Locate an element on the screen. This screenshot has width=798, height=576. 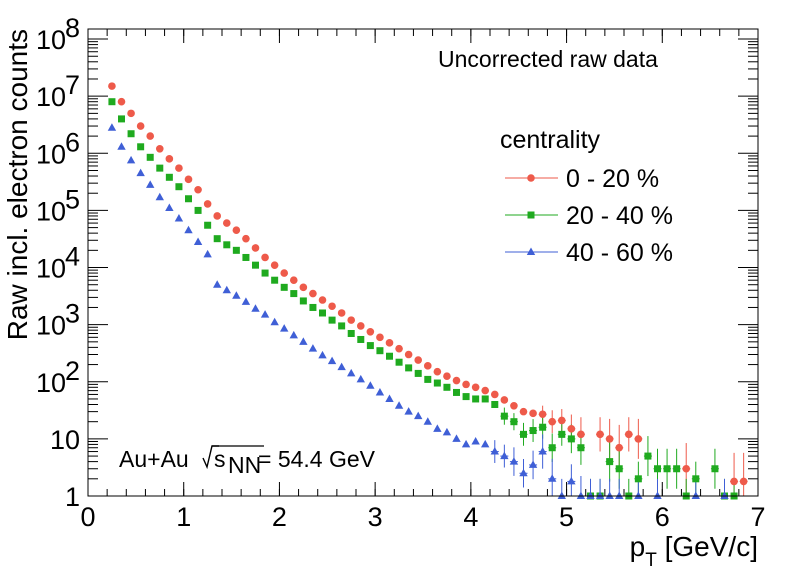
legend-entries: 0 - 20 % 20 - 40 % 40 - 60 % is located at coordinates (589, 216).